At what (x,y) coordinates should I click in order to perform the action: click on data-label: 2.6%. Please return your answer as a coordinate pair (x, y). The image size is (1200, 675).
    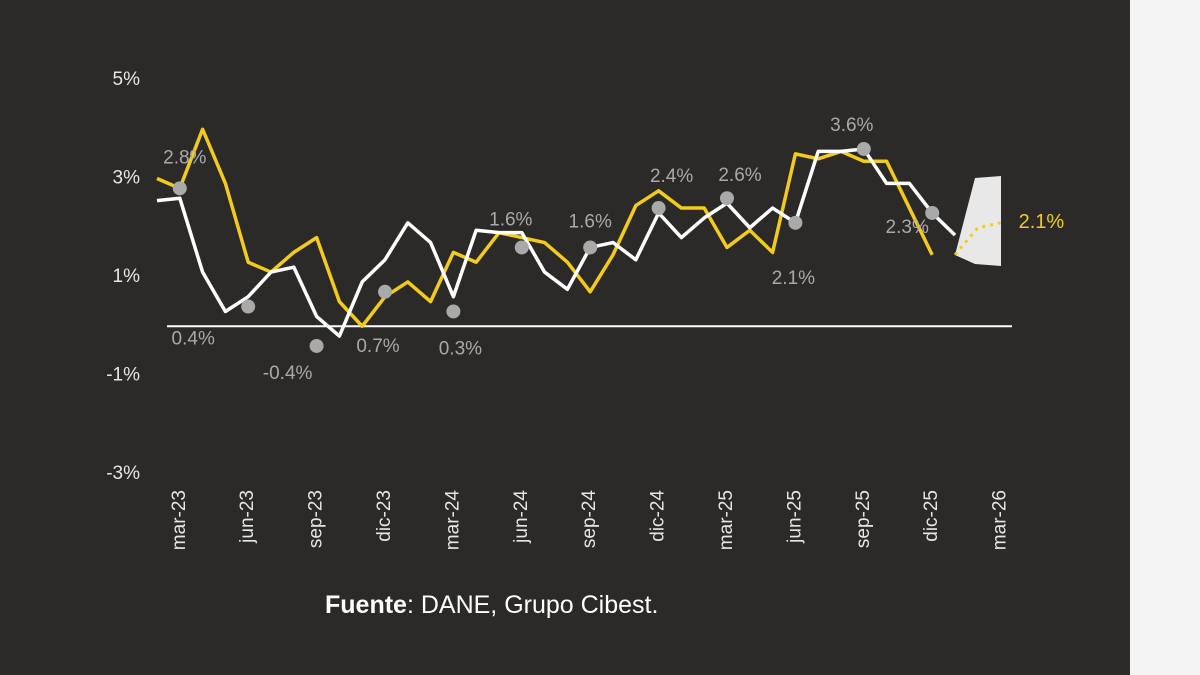
    Looking at the image, I should click on (739, 175).